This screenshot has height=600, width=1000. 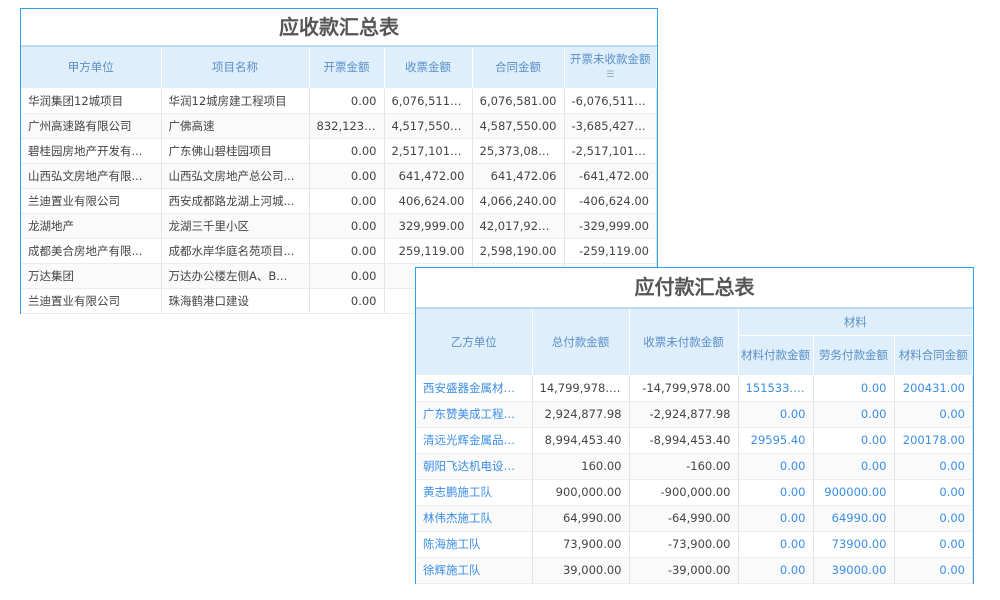 What do you see at coordinates (428, 226) in the screenshot?
I see `received-cell: 329,999.00` at bounding box center [428, 226].